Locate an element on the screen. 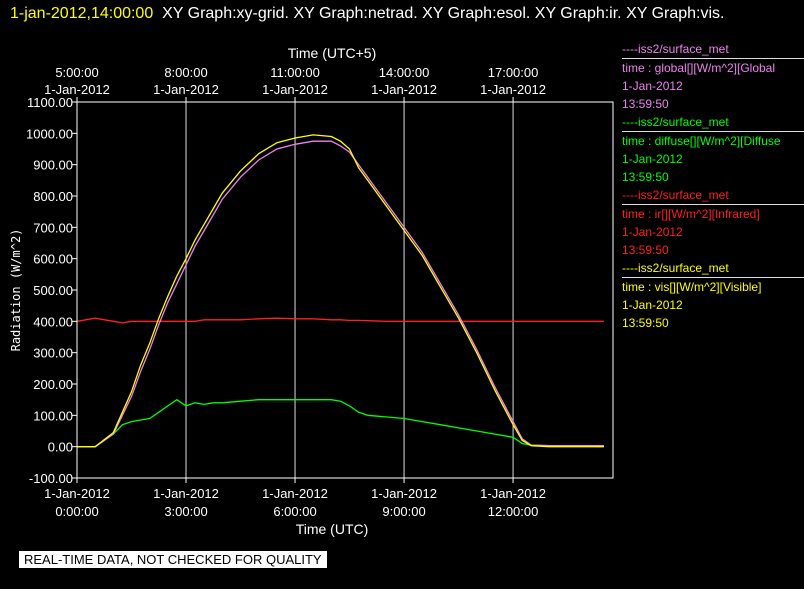  x-tick-time: 0:00:00 is located at coordinates (76, 511).